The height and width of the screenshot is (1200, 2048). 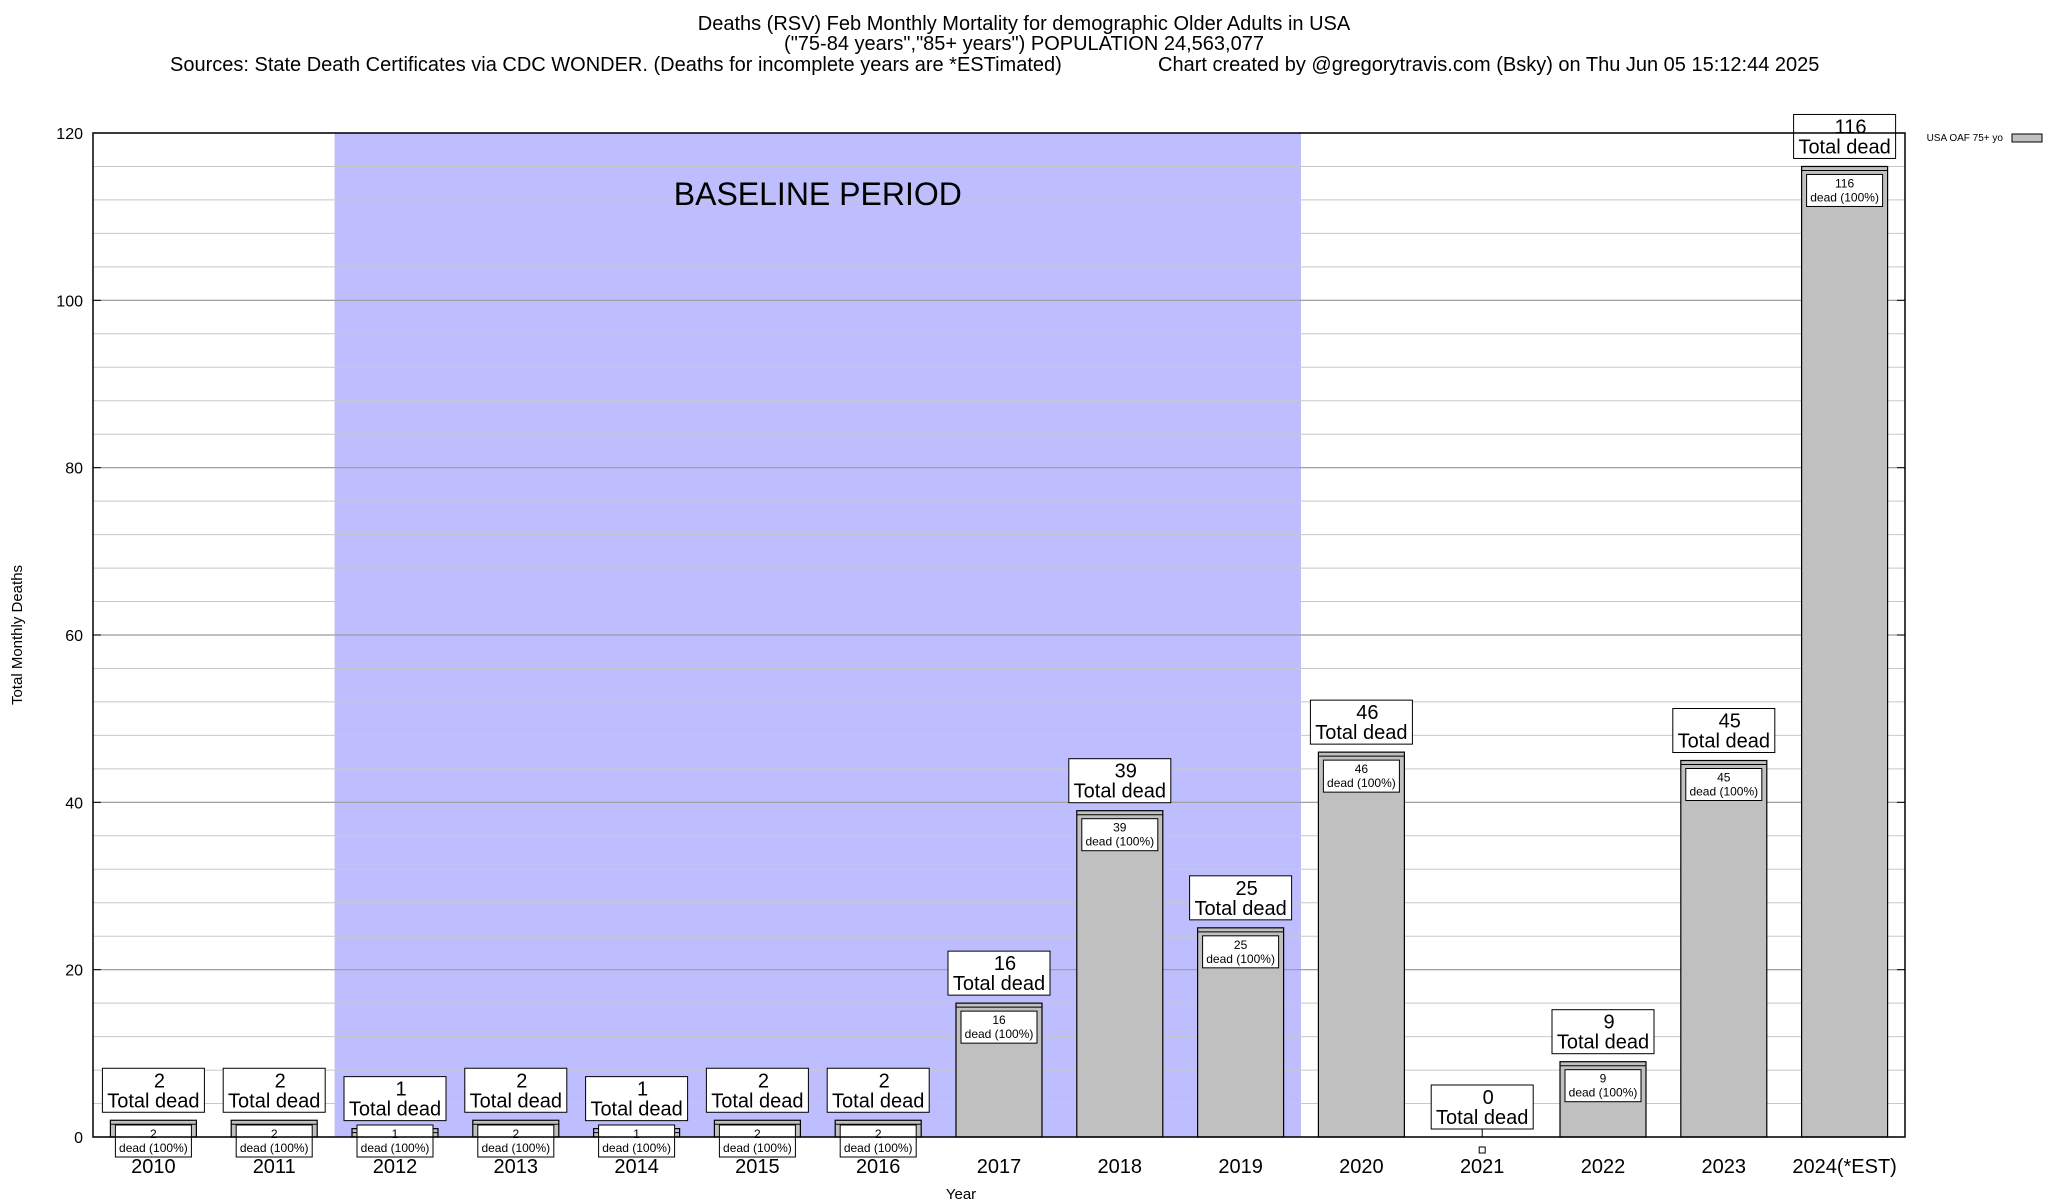 I want to click on x-tick-label: 2013, so click(x=516, y=1167).